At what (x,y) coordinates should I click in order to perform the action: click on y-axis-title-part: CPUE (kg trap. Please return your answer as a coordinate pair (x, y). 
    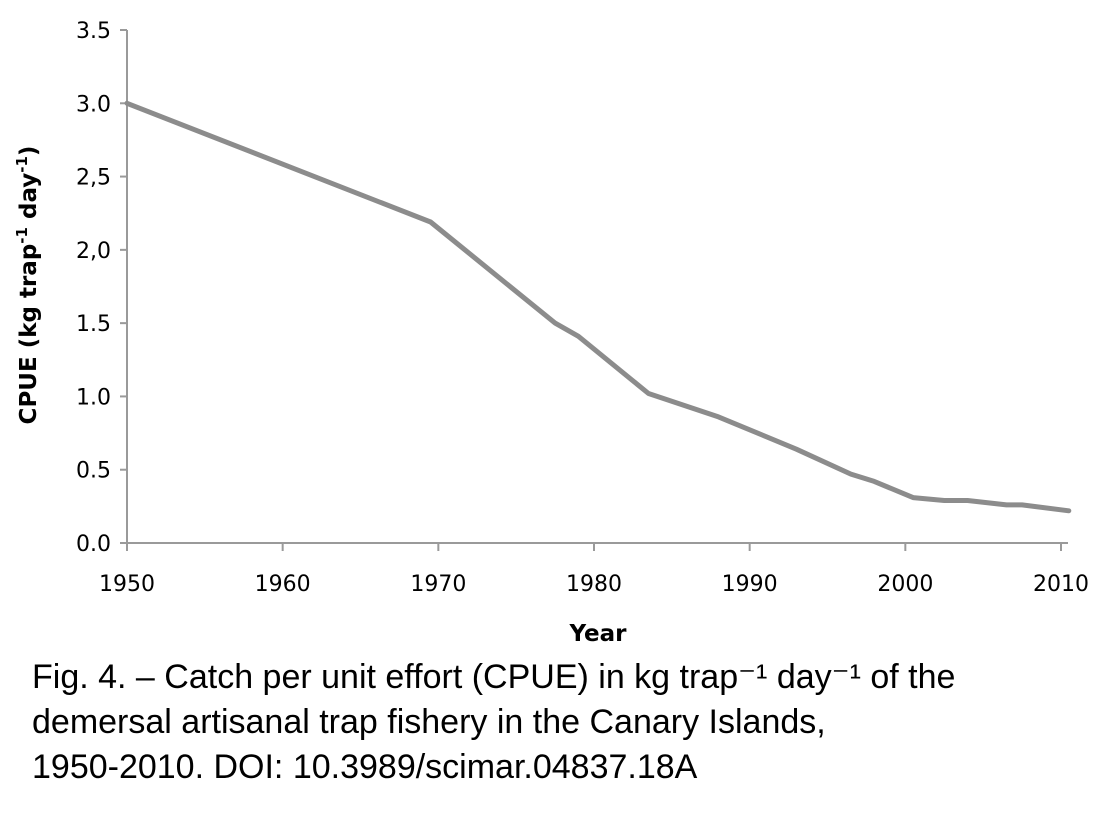
    Looking at the image, I should click on (29, 334).